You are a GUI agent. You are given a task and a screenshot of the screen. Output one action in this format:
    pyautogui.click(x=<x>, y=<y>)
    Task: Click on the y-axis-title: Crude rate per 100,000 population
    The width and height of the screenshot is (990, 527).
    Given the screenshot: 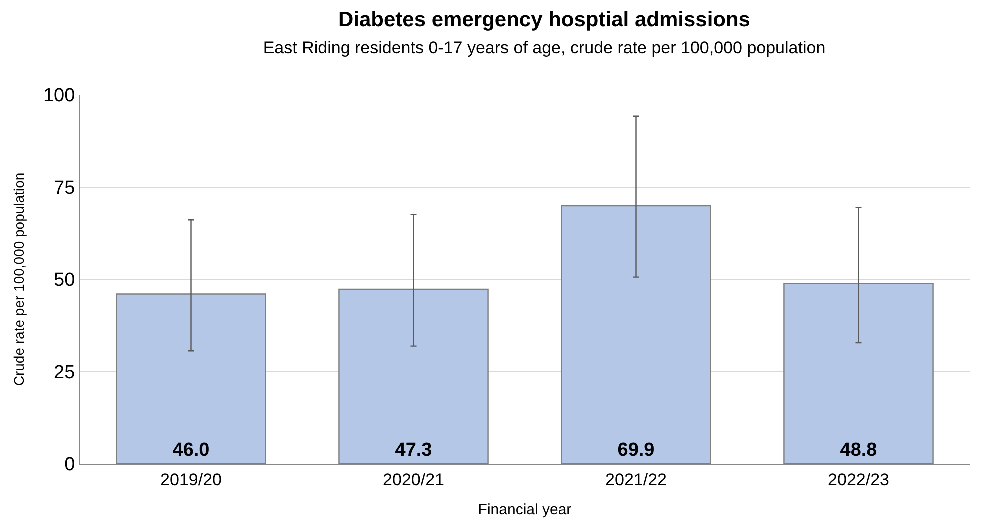 What is the action you would take?
    pyautogui.click(x=19, y=279)
    